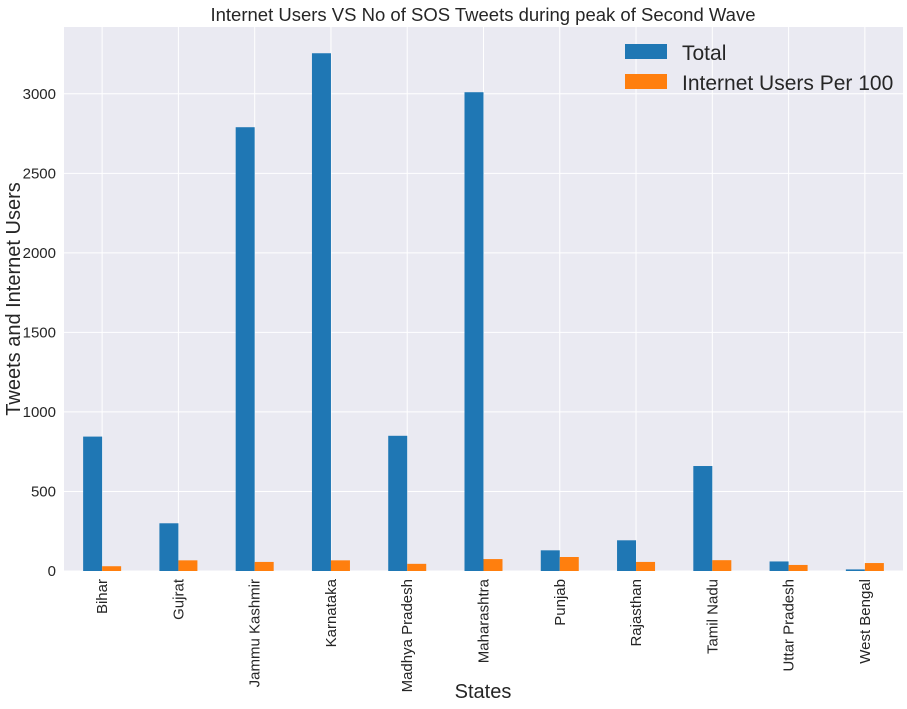 The image size is (907, 709). What do you see at coordinates (646, 51) in the screenshot?
I see `legend-swatch-total` at bounding box center [646, 51].